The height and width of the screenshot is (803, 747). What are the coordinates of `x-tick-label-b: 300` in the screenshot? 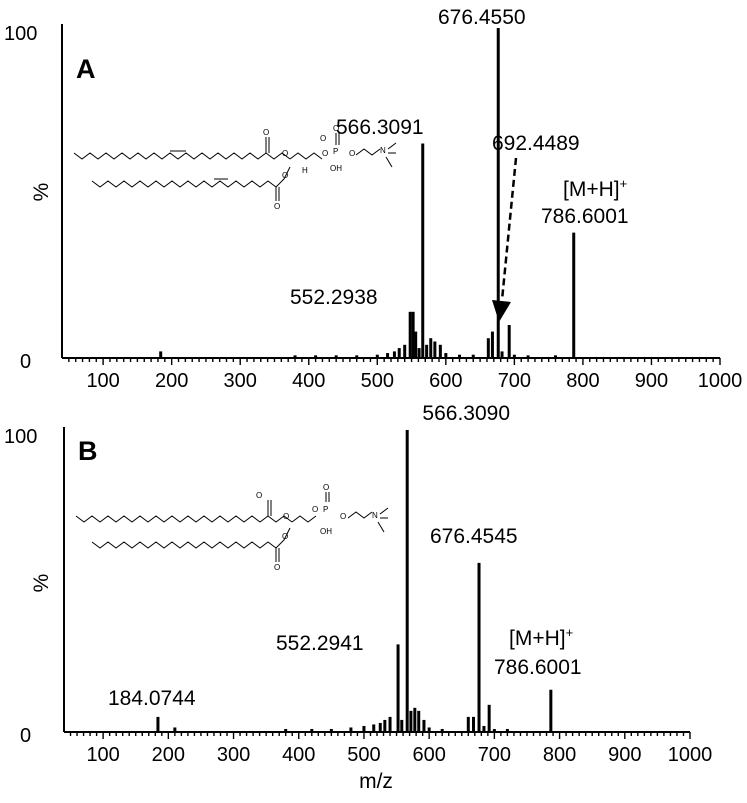 It's located at (233, 755).